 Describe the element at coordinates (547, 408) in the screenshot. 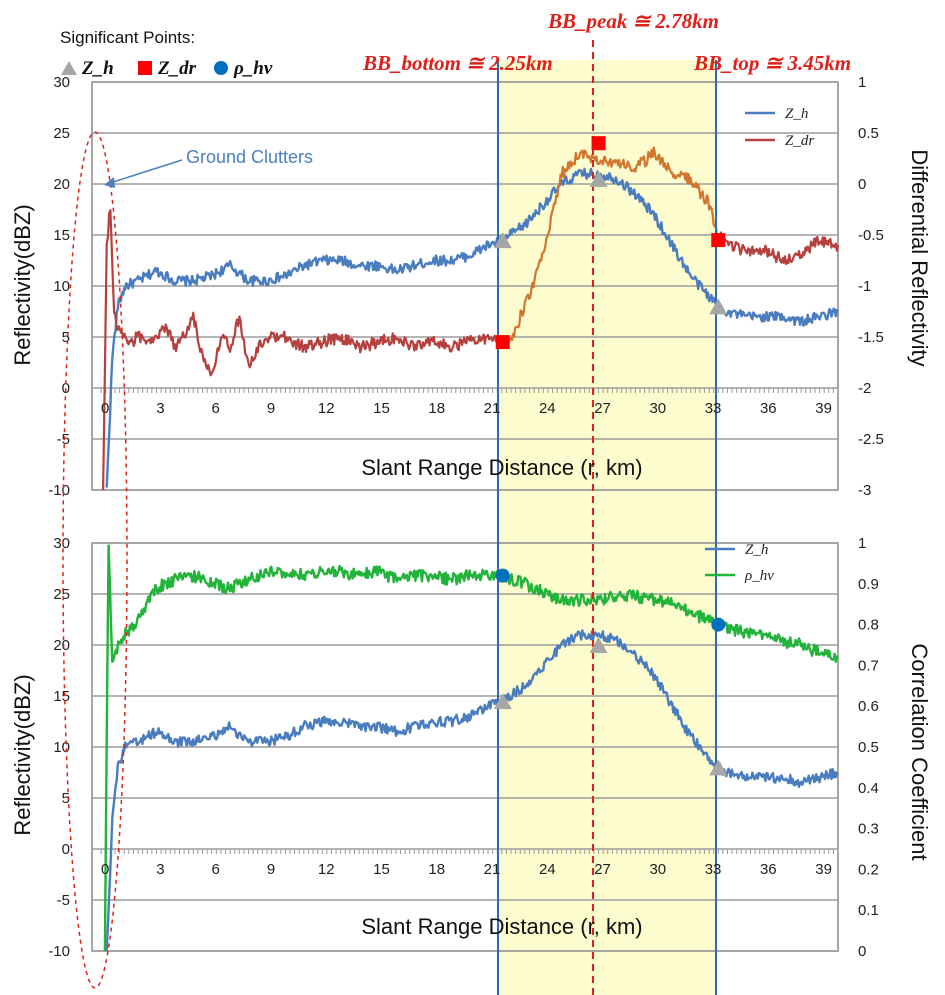

I see `x-tick-label: 24` at that location.